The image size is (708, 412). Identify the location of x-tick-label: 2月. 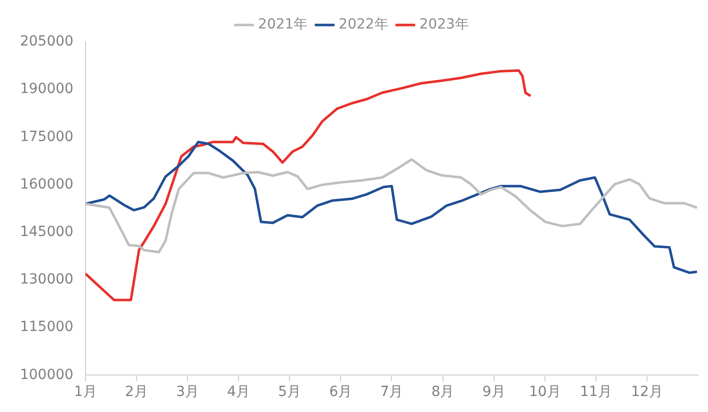
(136, 392).